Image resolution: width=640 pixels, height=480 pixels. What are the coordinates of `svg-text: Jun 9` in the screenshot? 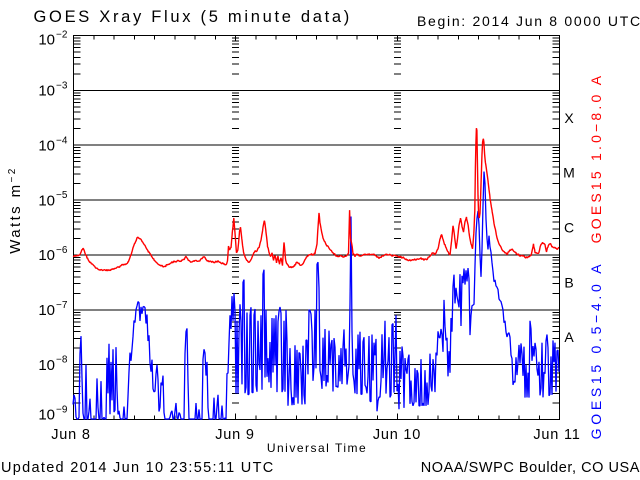 It's located at (234, 435).